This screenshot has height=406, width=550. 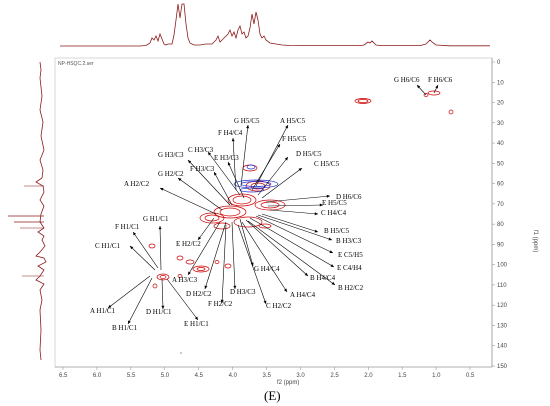 I want to click on peak-assignment-label: C H5/C5, so click(x=327, y=164).